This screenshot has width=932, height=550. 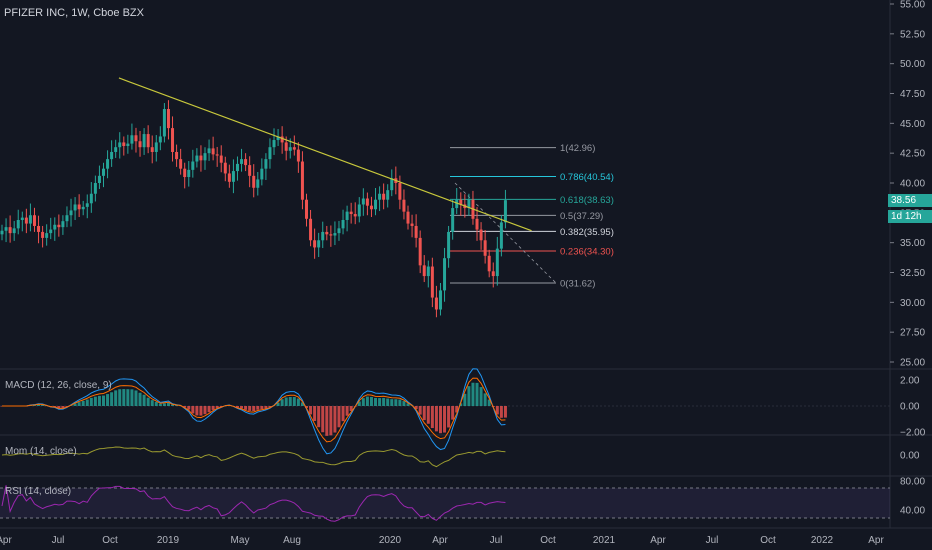 I want to click on time-tick-label: Oct, so click(x=110, y=540).